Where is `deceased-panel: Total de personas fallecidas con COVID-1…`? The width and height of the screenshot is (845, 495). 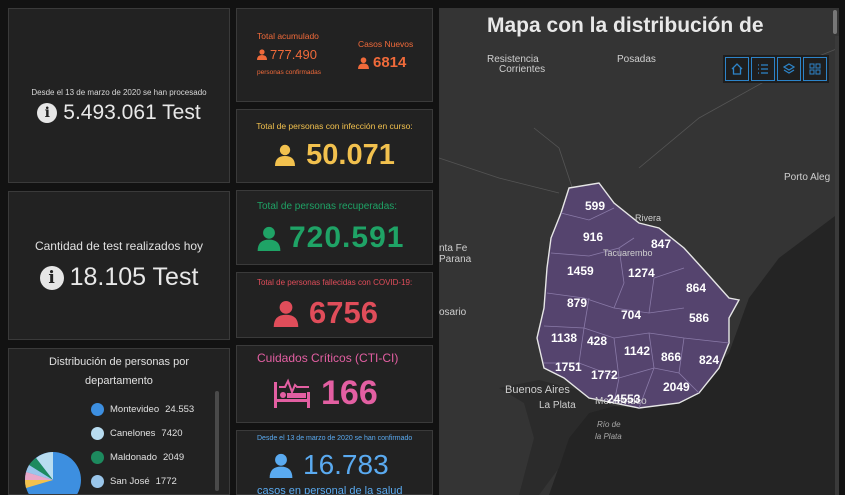 deceased-panel: Total de personas fallecidas con COVID-1… is located at coordinates (334, 305).